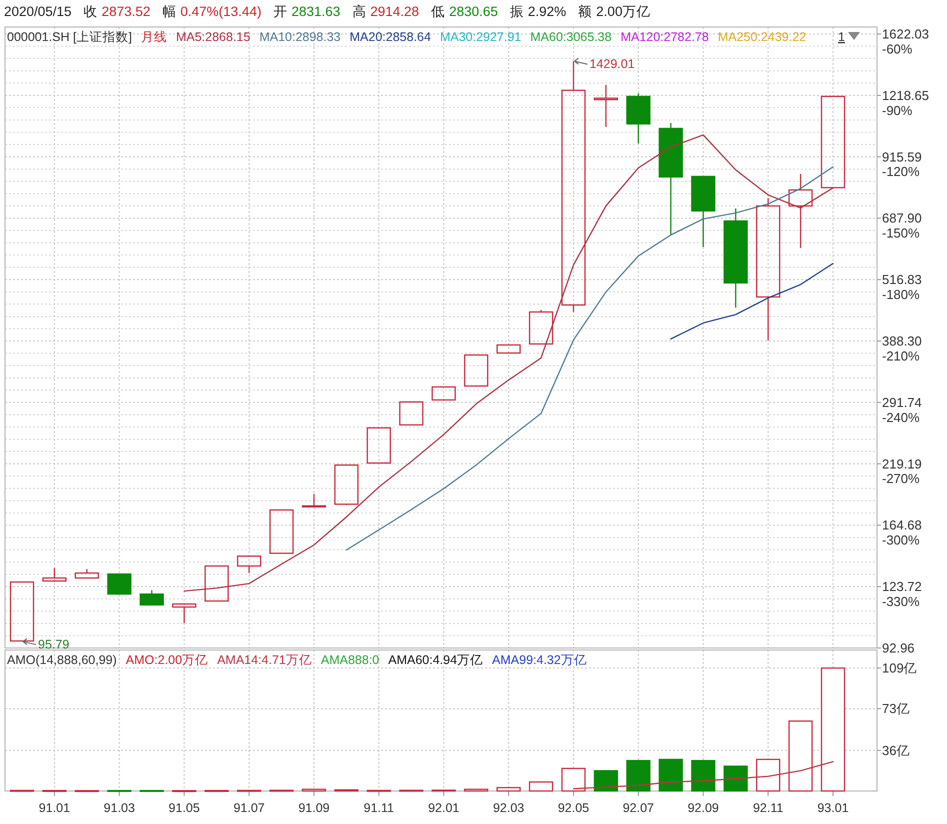 This screenshot has width=947, height=824. I want to click on chart-subtitle: 000001.SH [上证指数], so click(69, 37).